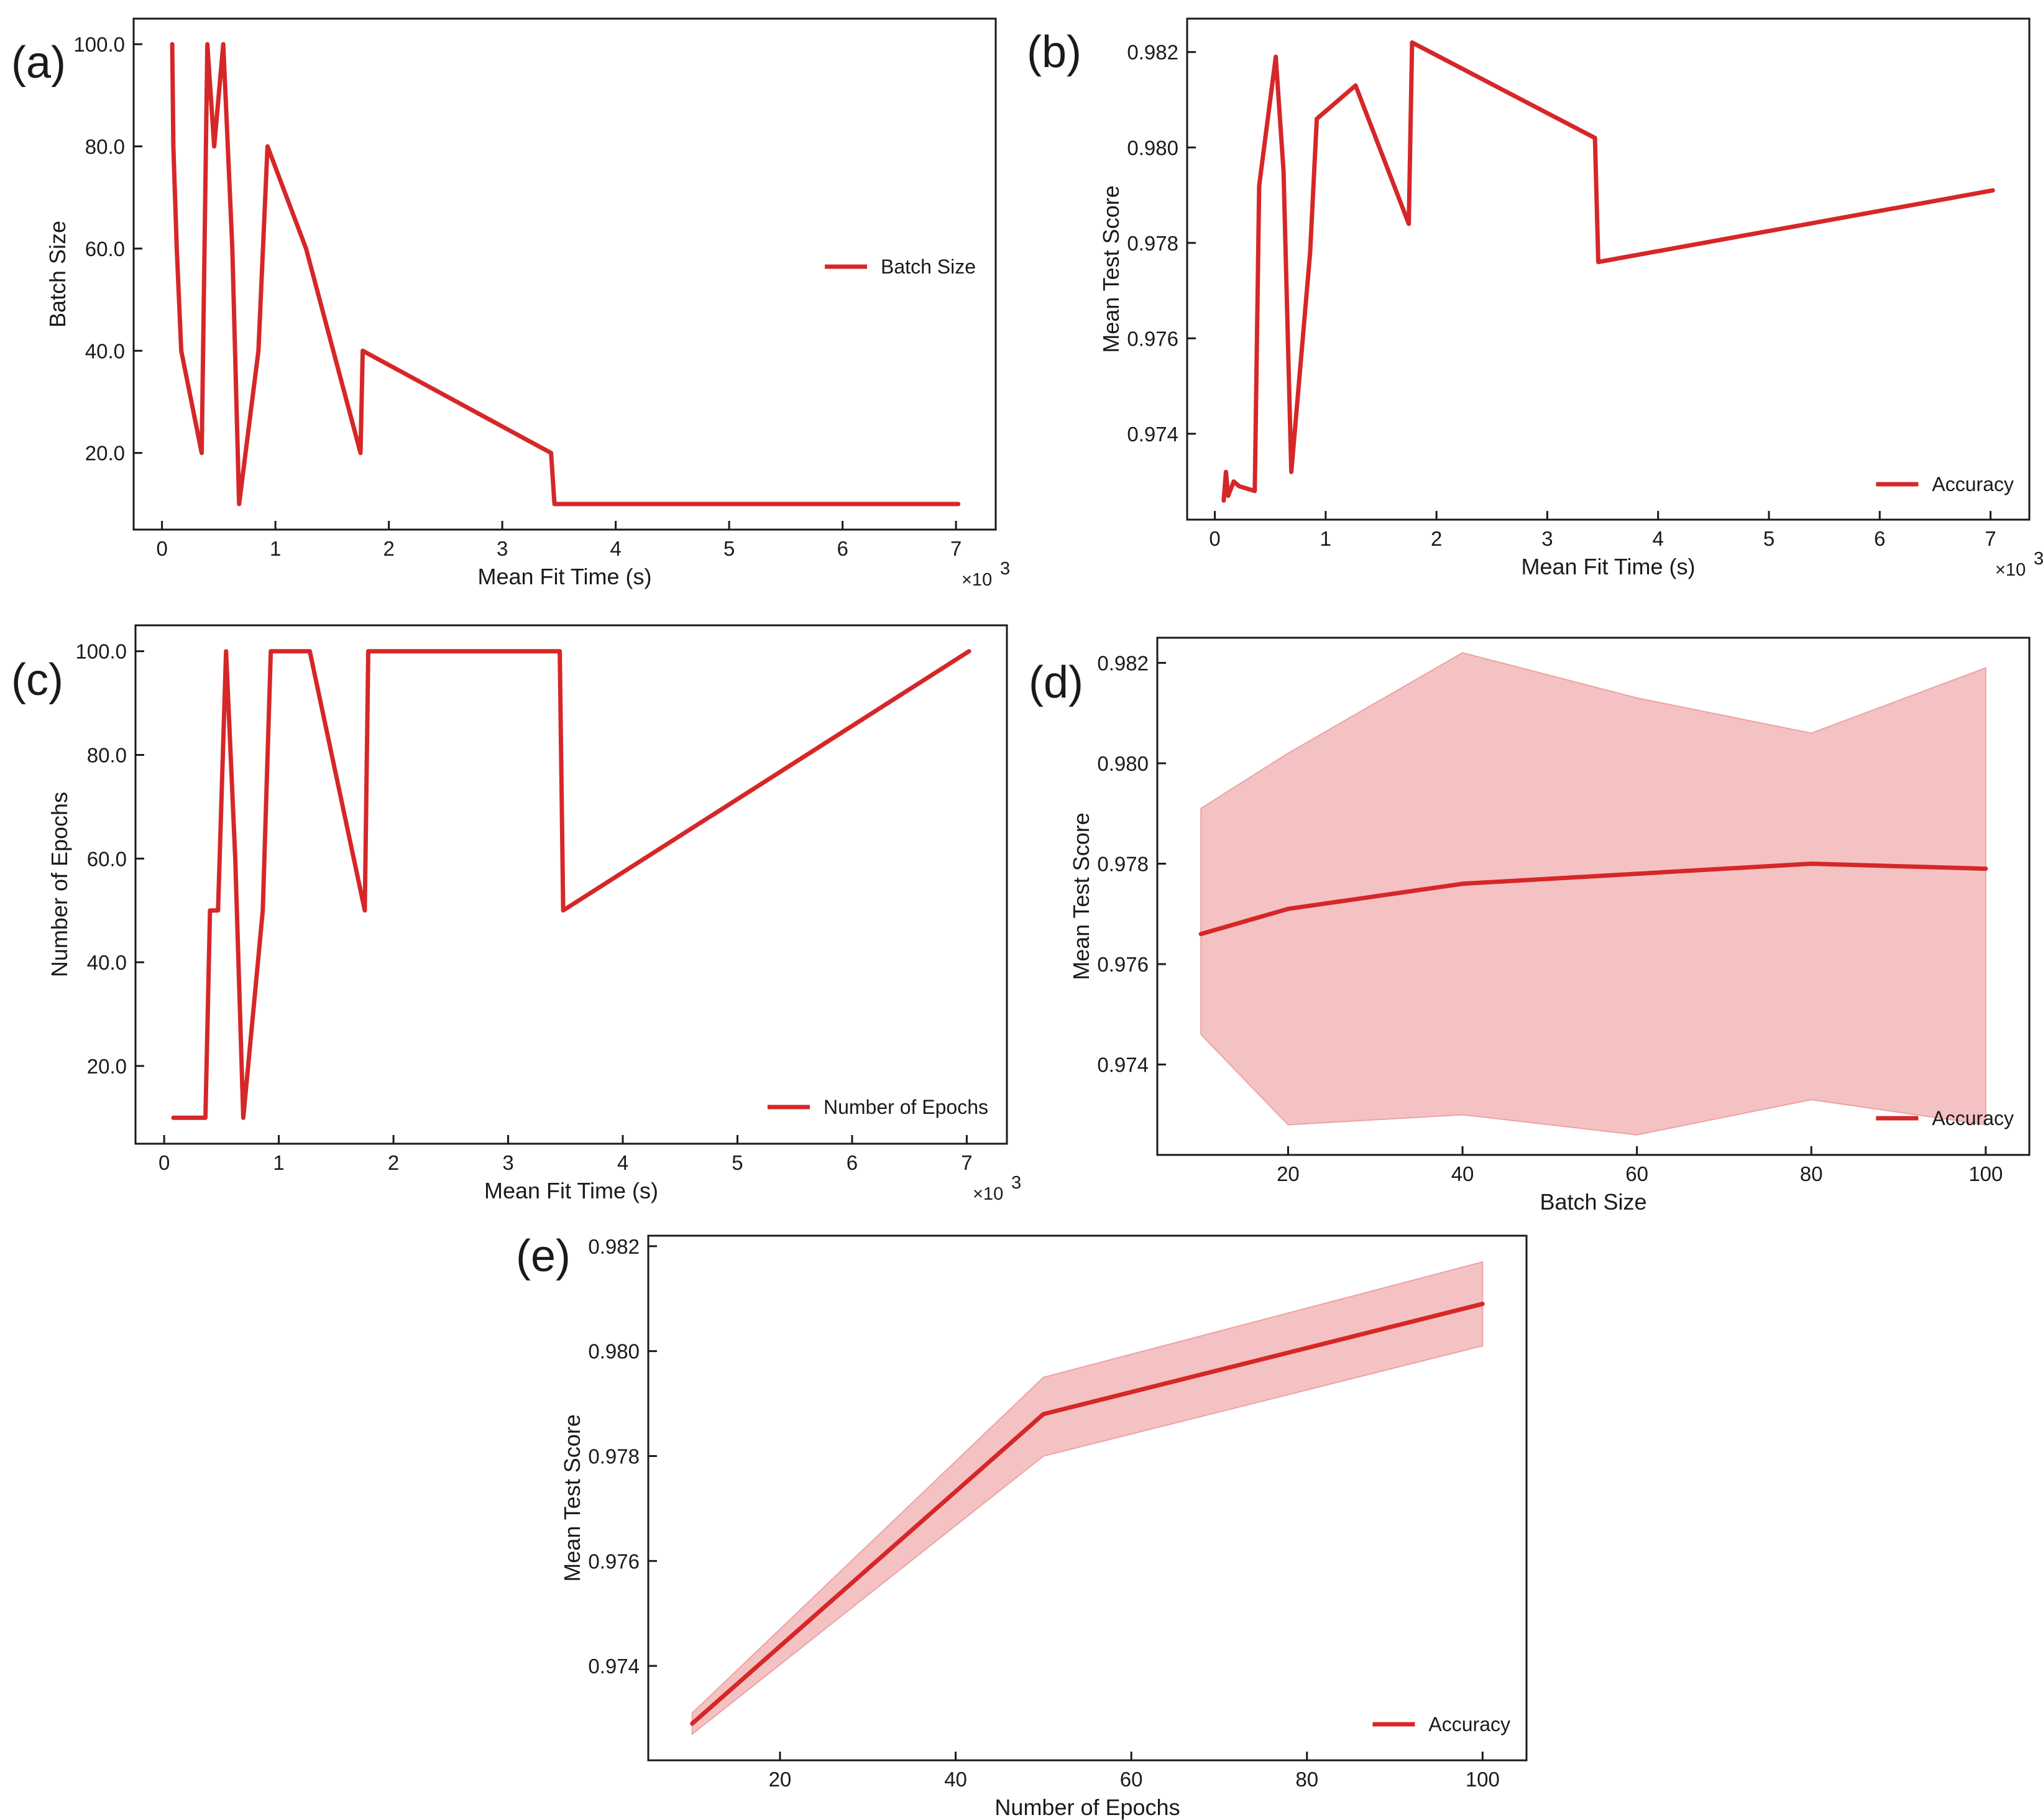 This screenshot has width=2043, height=1820. Describe the element at coordinates (1593, 1202) in the screenshot. I see `x-axis-label: Batch Size` at that location.